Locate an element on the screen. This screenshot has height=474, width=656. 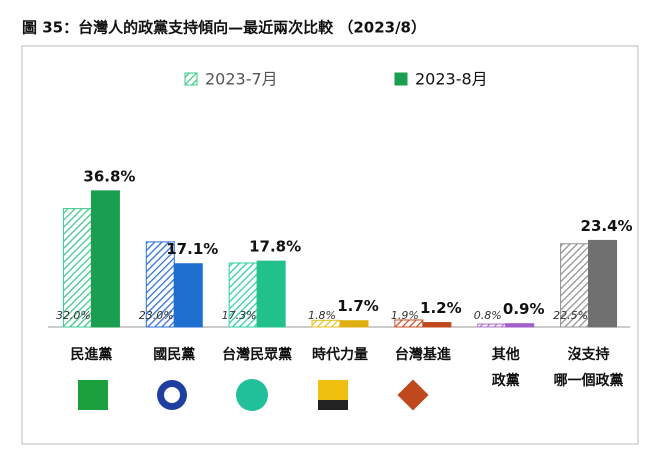
x-tick-label: 時代力量 is located at coordinates (340, 354).